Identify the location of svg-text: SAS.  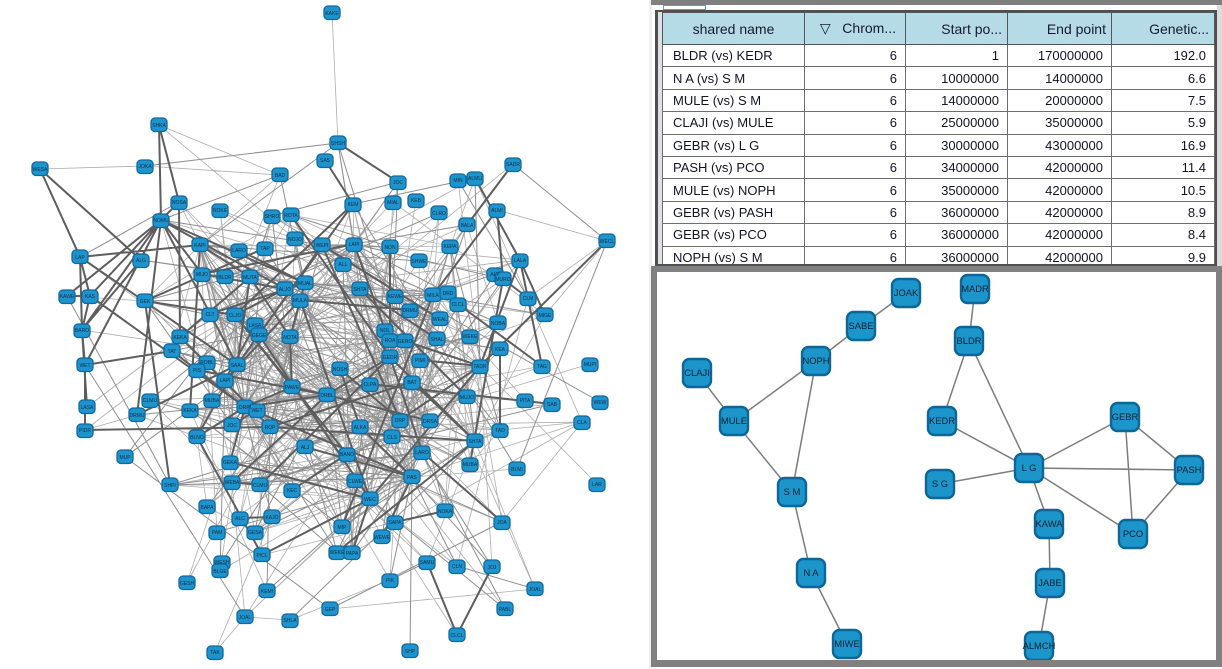
(325, 161).